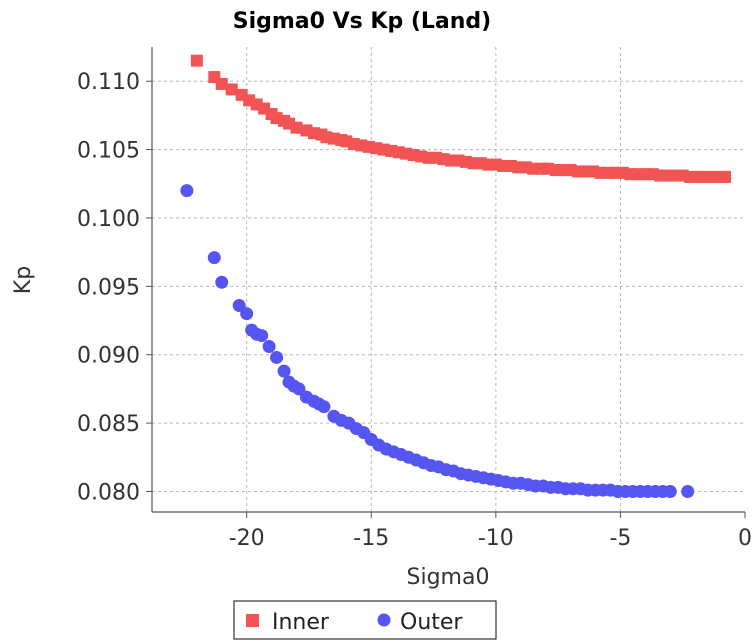 The height and width of the screenshot is (643, 755). What do you see at coordinates (247, 538) in the screenshot?
I see `x-tick-label: -20` at bounding box center [247, 538].